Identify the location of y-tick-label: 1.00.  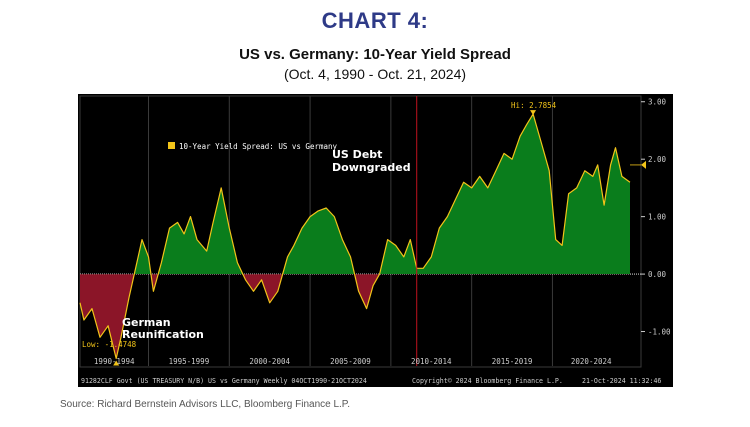
(657, 217).